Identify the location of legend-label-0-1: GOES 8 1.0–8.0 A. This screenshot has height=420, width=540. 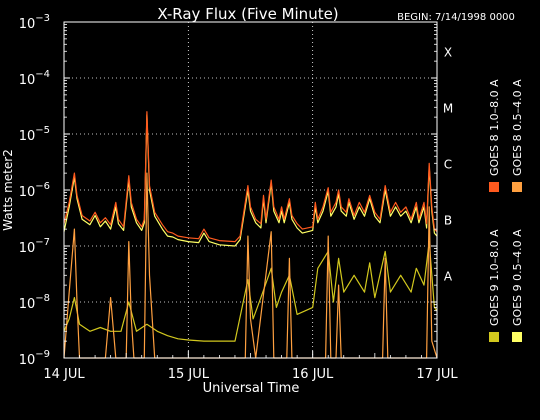
(494, 127).